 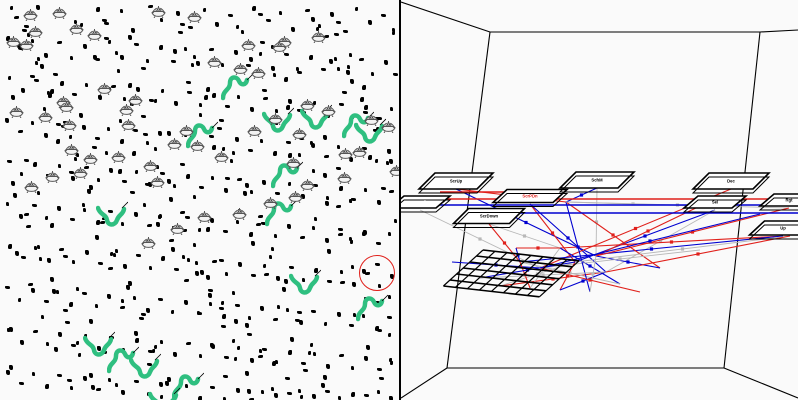 What do you see at coordinates (660, 241) in the screenshot?
I see `edge-arrow-marker` at bounding box center [660, 241].